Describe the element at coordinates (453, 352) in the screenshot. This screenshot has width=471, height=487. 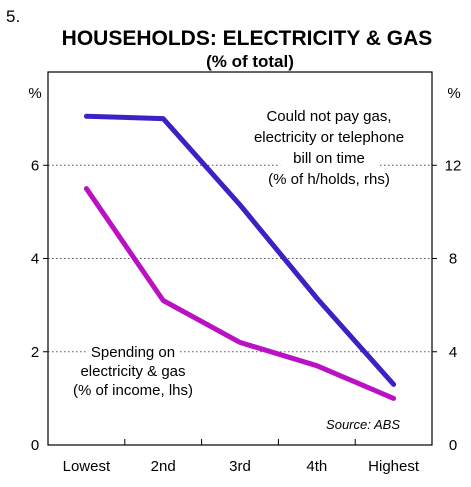
I see `right-tick-label: 4` at that location.